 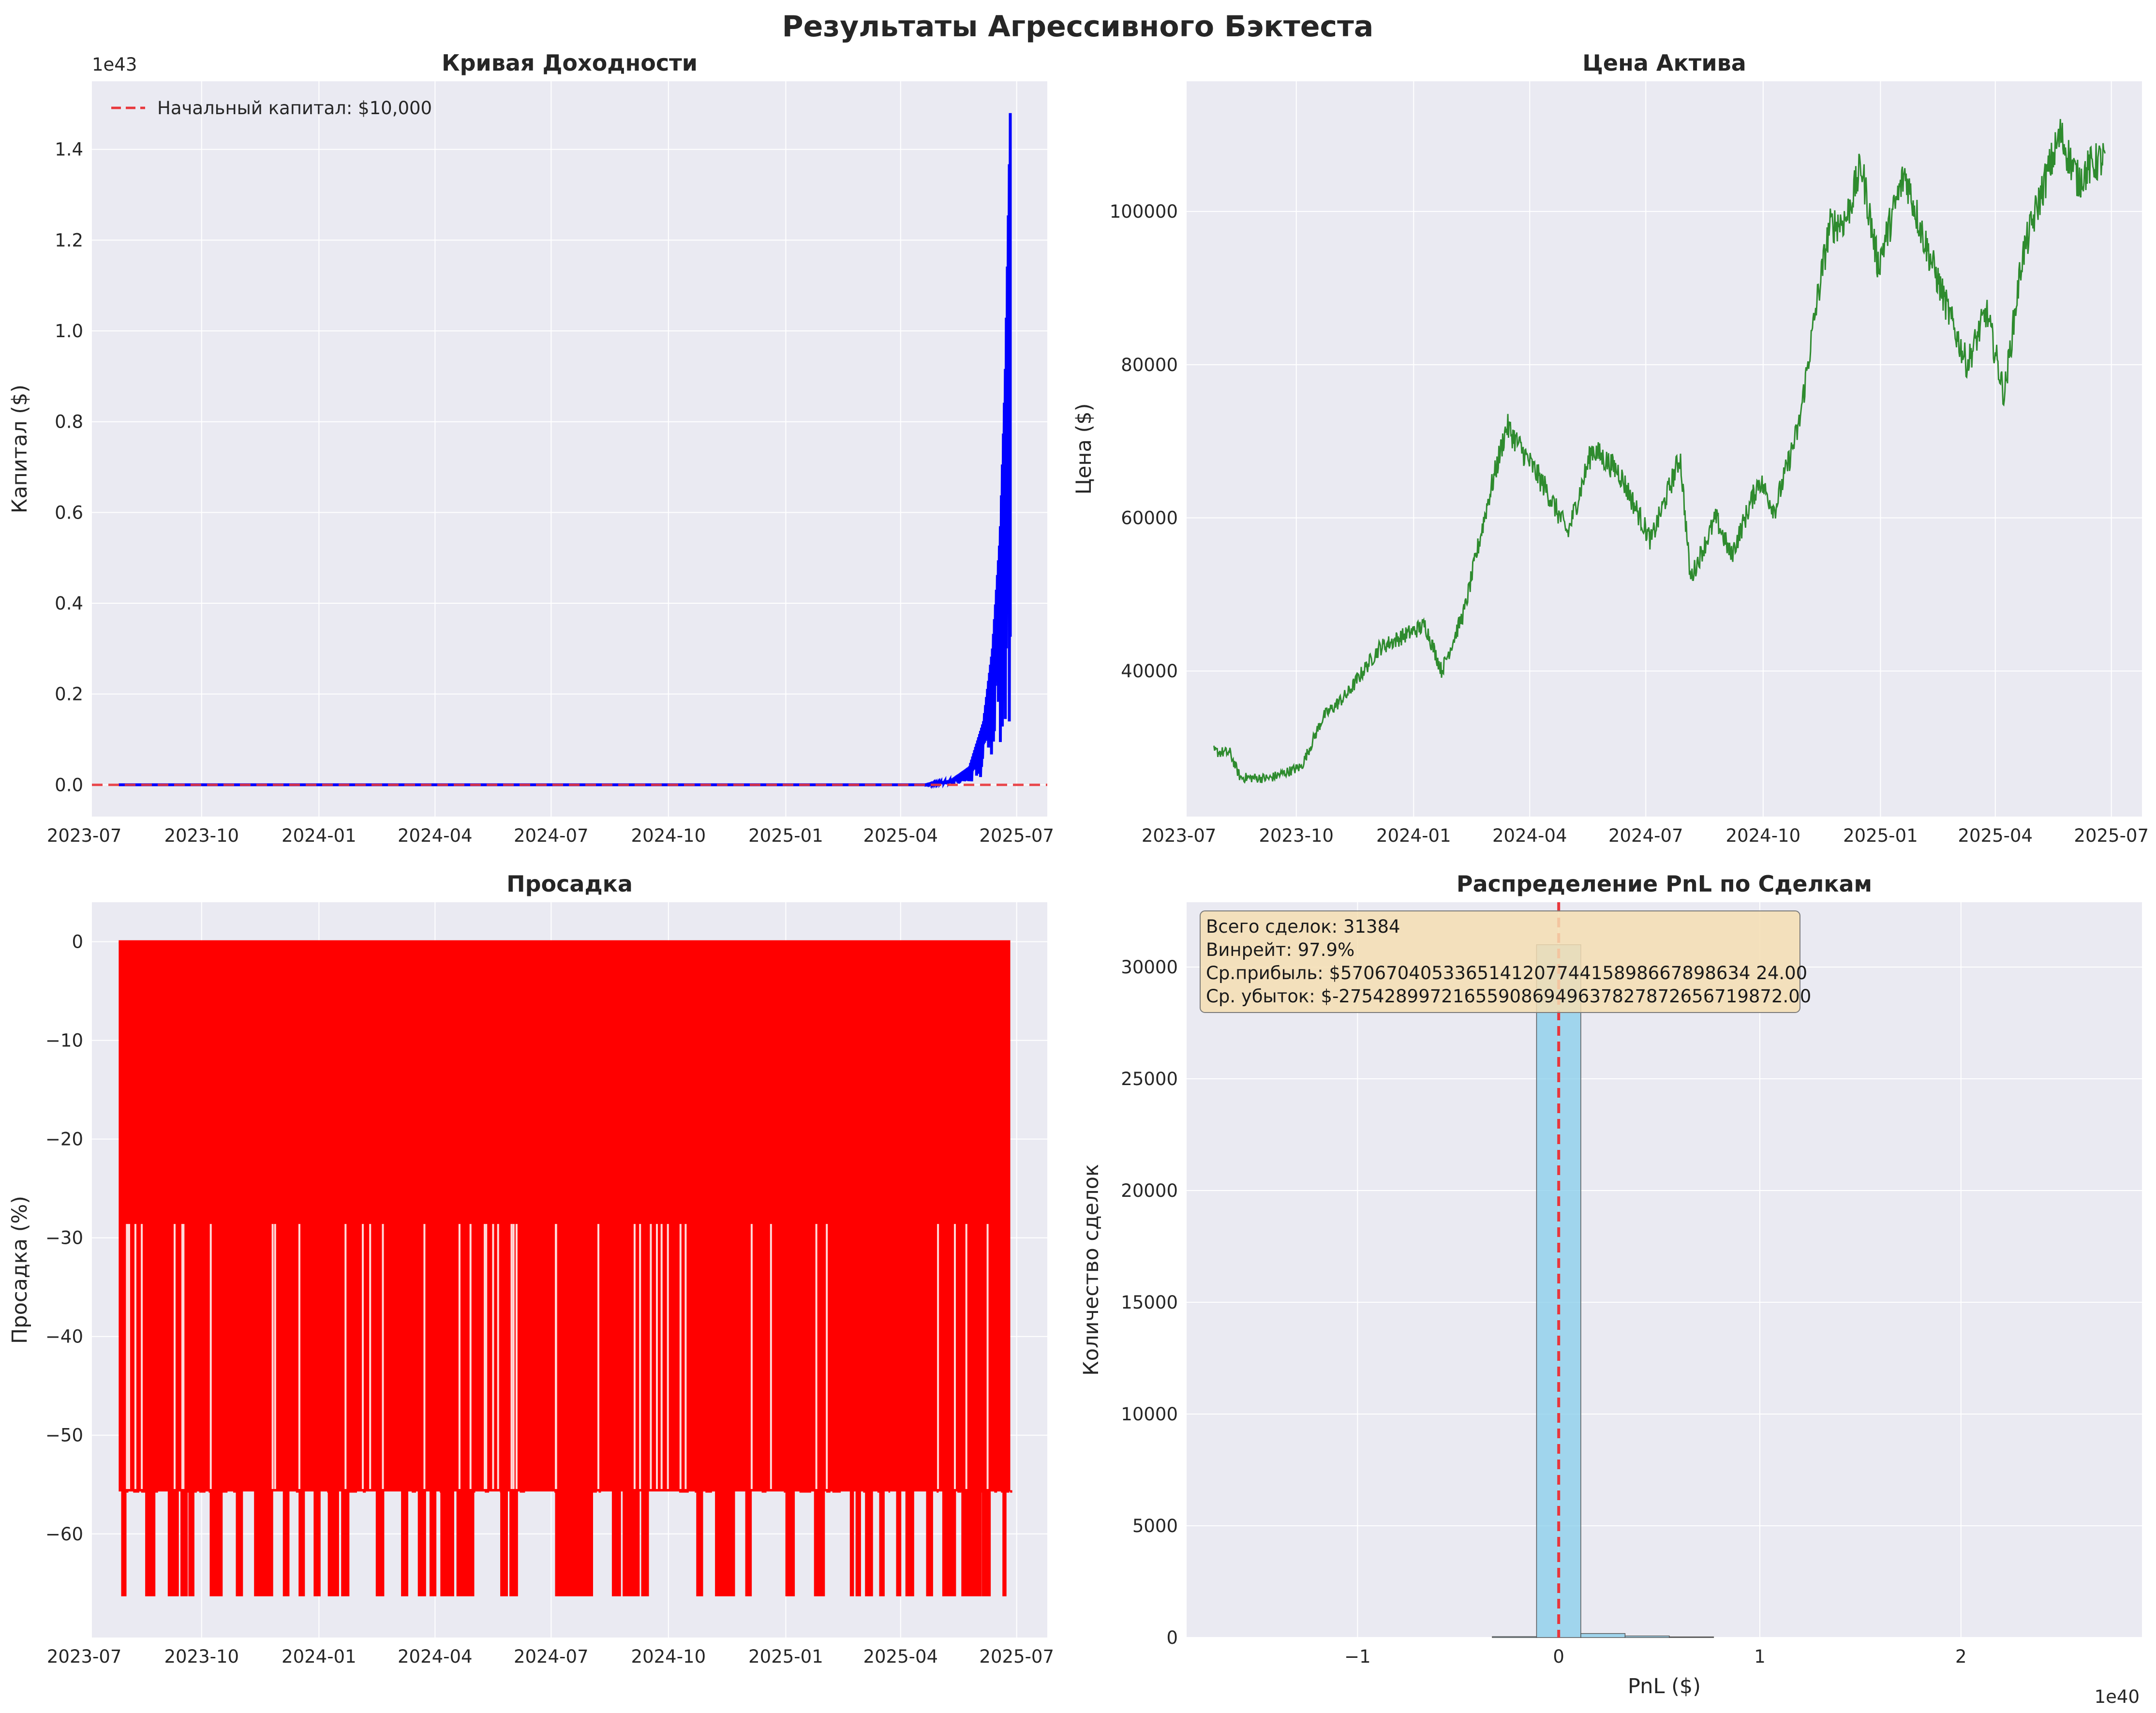 I want to click on y-tick-label: 60000, so click(x=1149, y=519).